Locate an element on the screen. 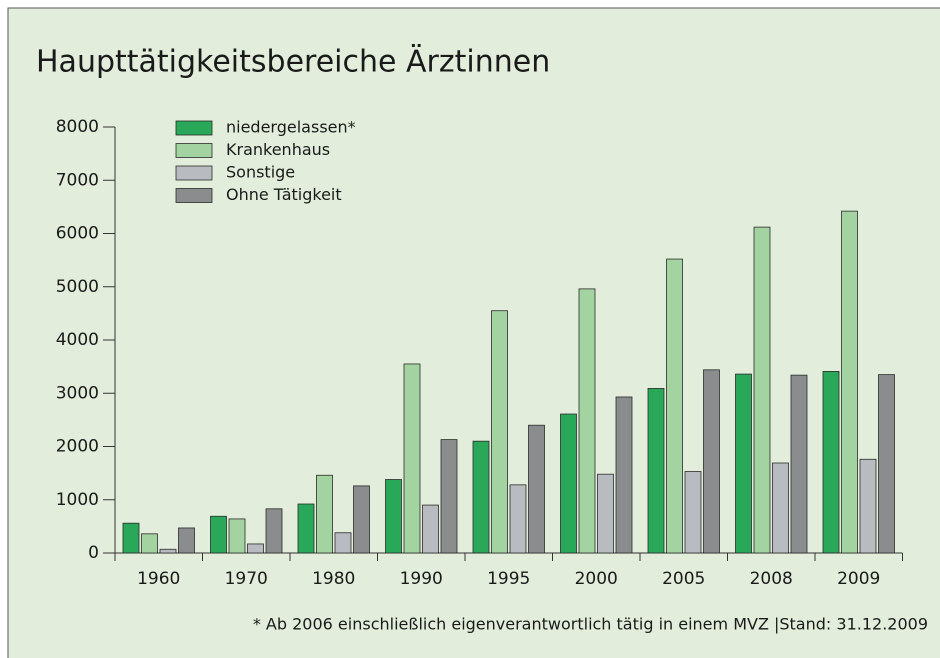 The height and width of the screenshot is (658, 940). x-tick-label: 1990 is located at coordinates (421, 579).